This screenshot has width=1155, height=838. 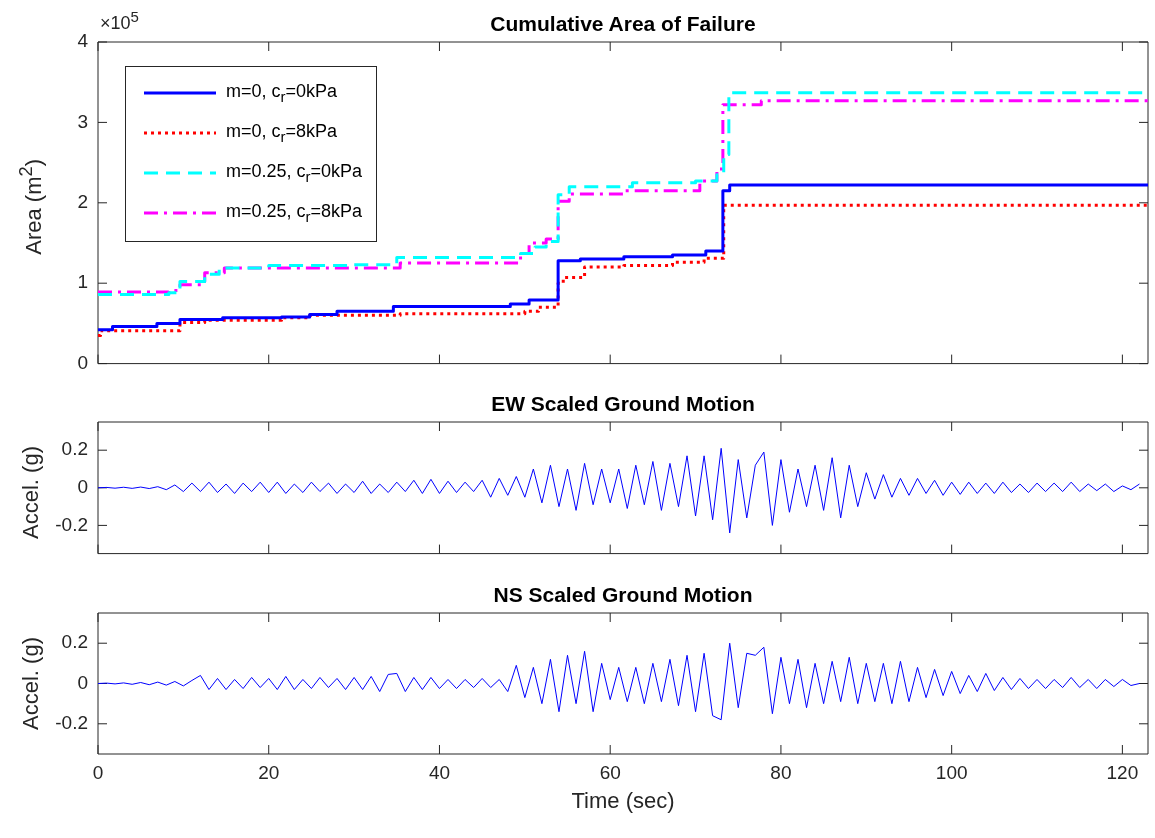 What do you see at coordinates (82, 202) in the screenshot?
I see `y-tick-label: 2` at bounding box center [82, 202].